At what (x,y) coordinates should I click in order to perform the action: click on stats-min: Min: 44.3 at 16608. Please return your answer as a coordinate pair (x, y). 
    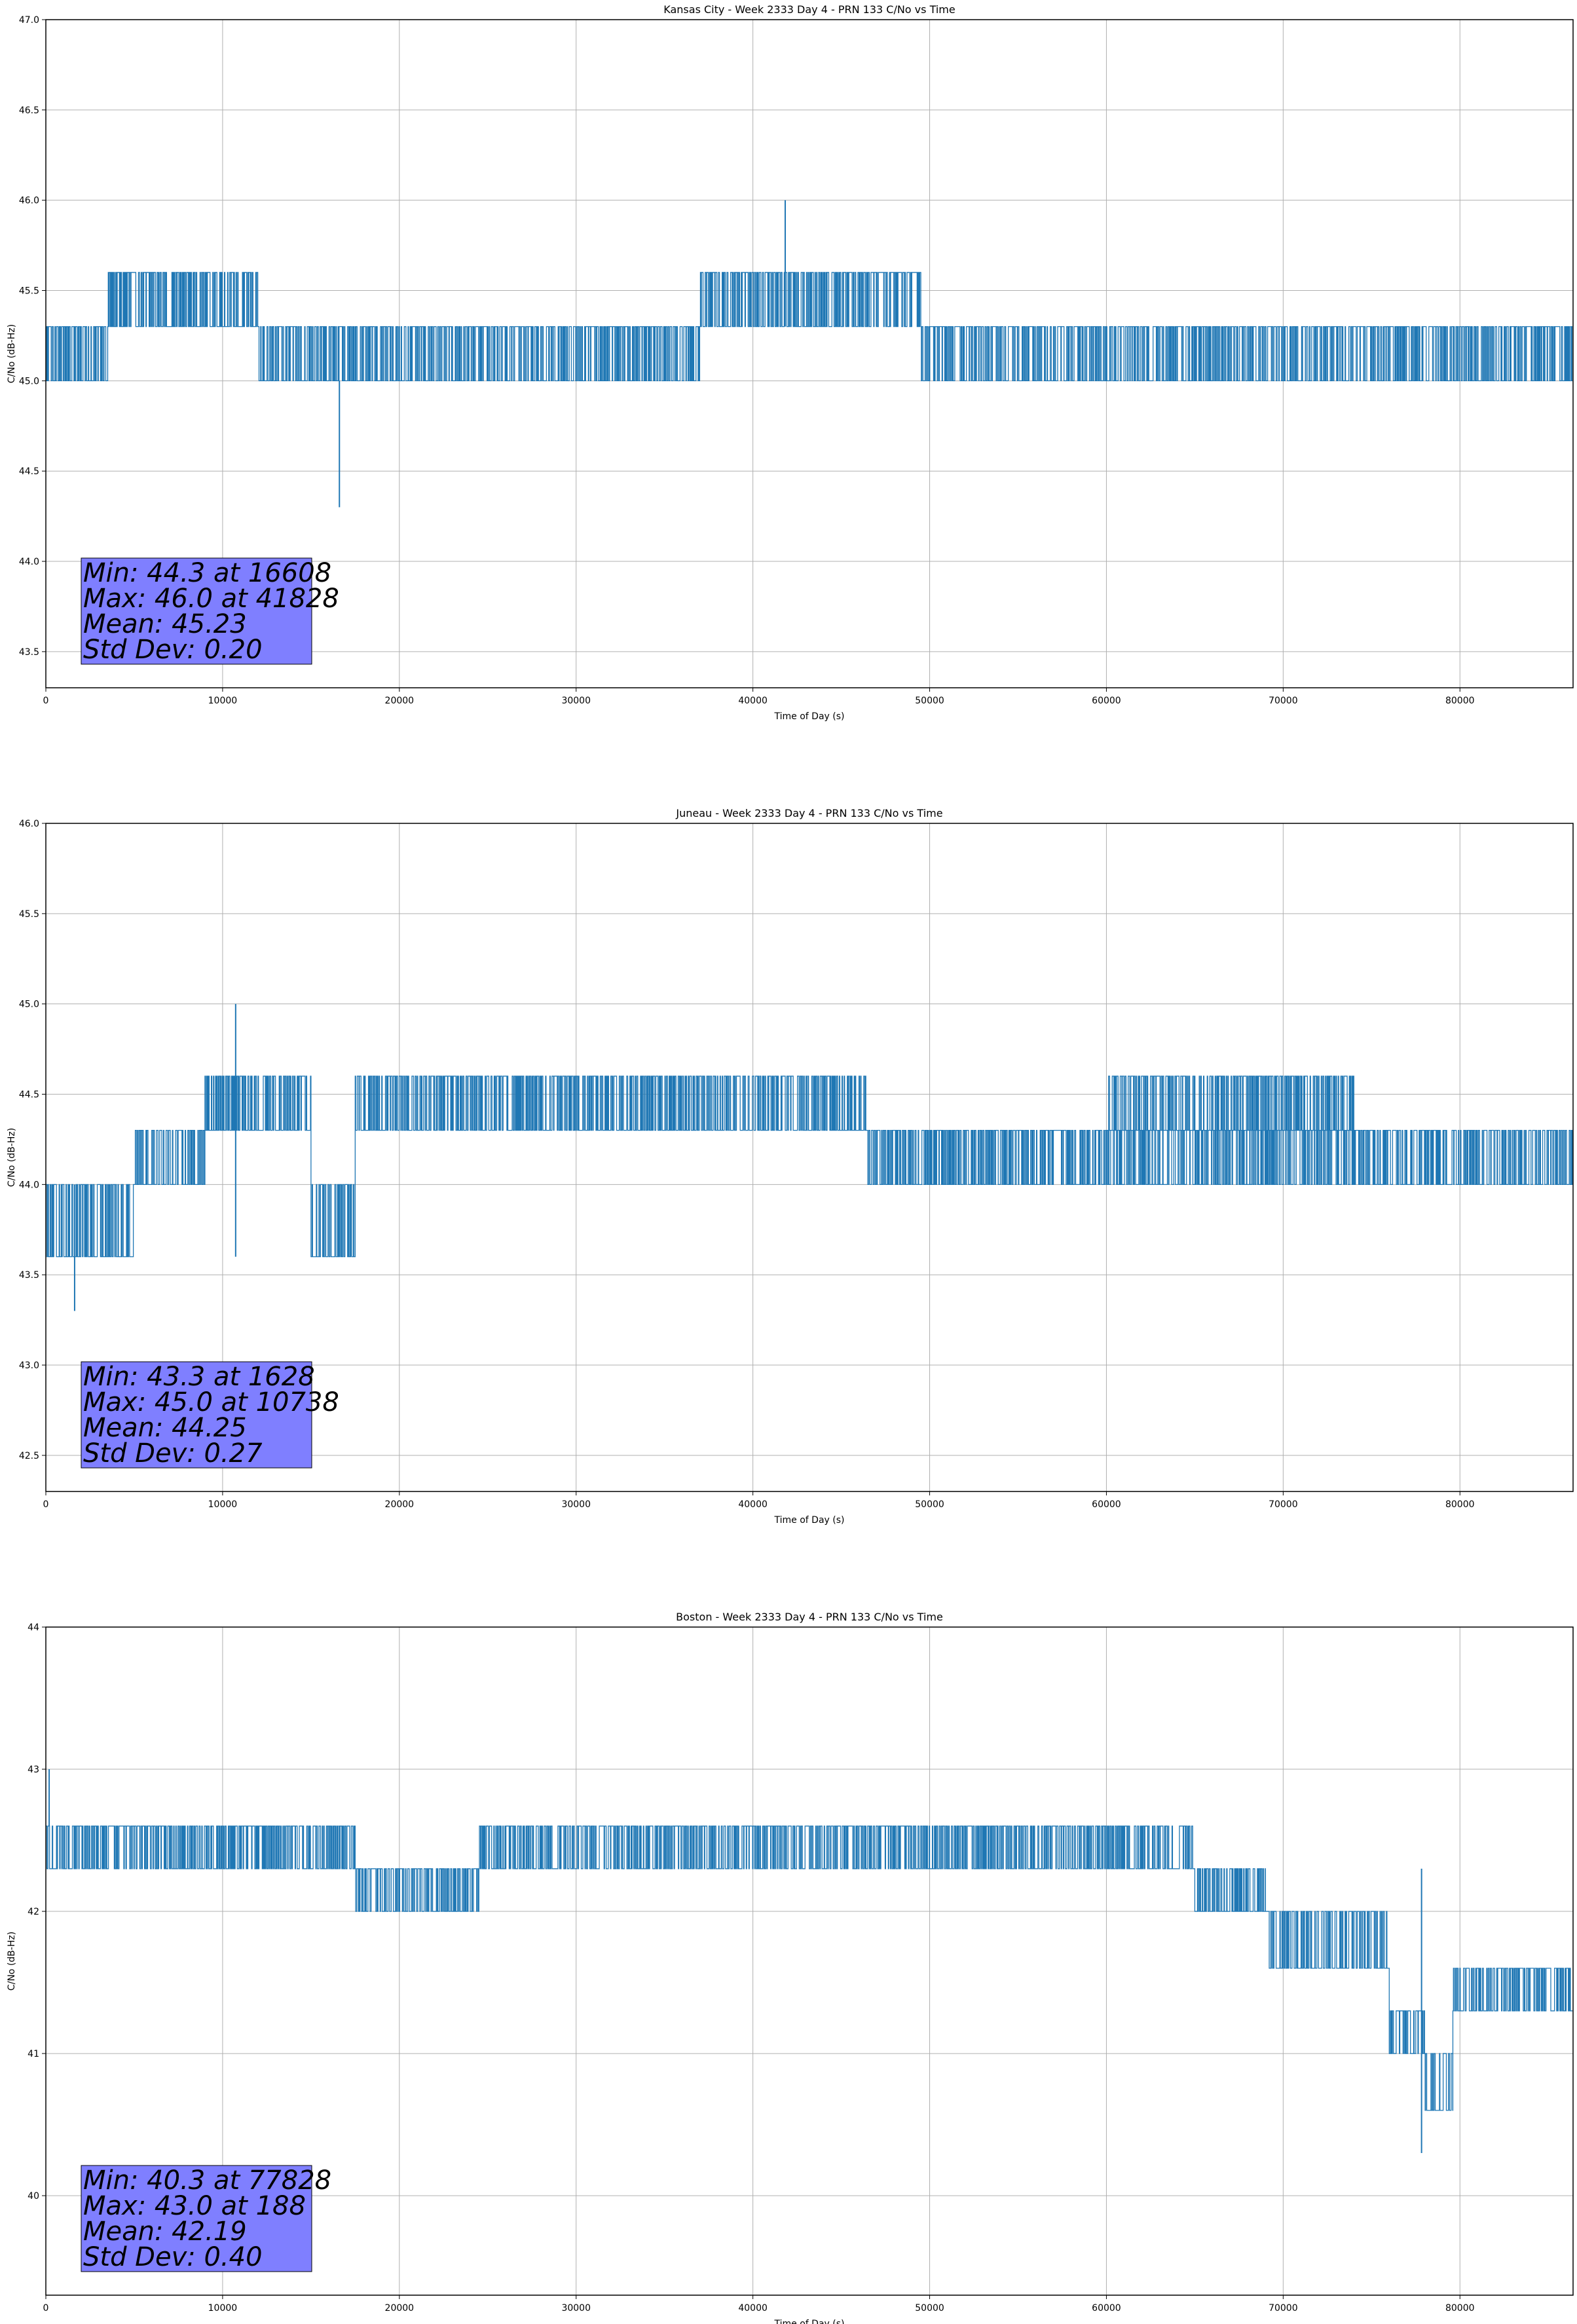
    Looking at the image, I should click on (207, 573).